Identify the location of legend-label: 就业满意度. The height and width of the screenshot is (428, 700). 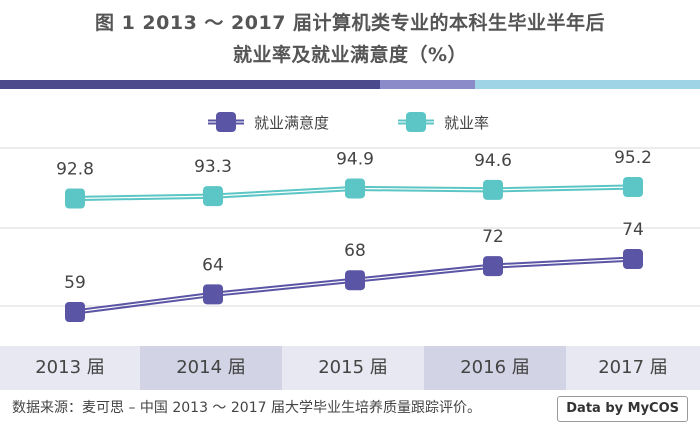
(291, 123).